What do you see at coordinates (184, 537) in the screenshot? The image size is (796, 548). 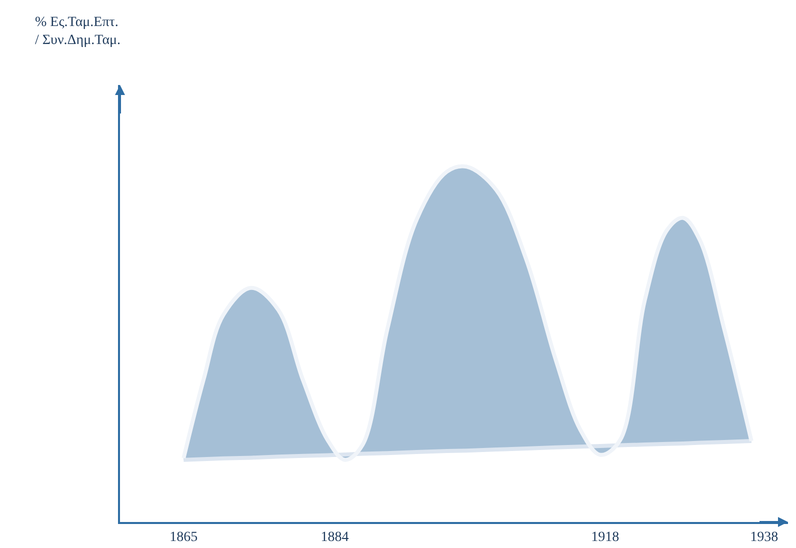 I see `x-tick-label: 1865` at bounding box center [184, 537].